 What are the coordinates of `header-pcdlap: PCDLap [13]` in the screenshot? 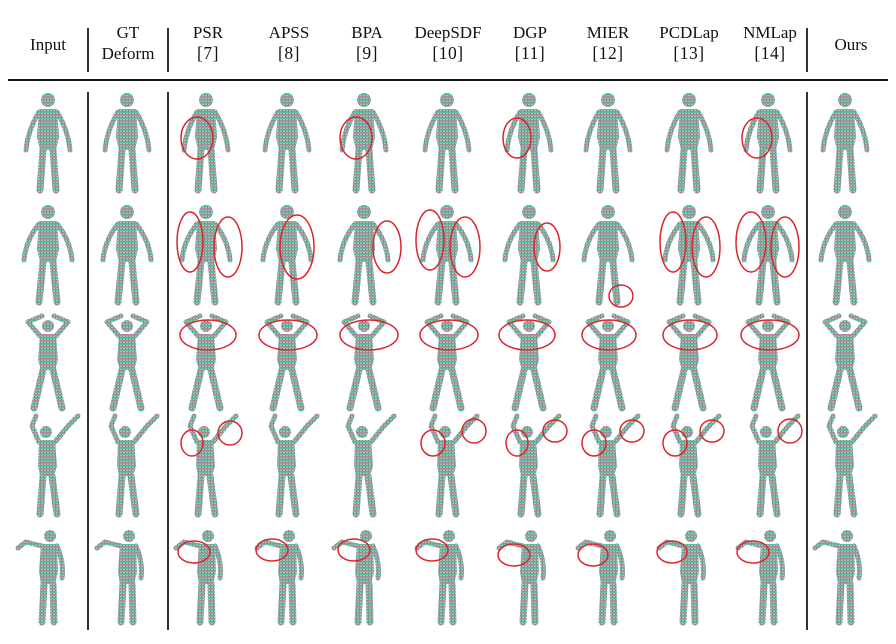 It's located at (689, 43).